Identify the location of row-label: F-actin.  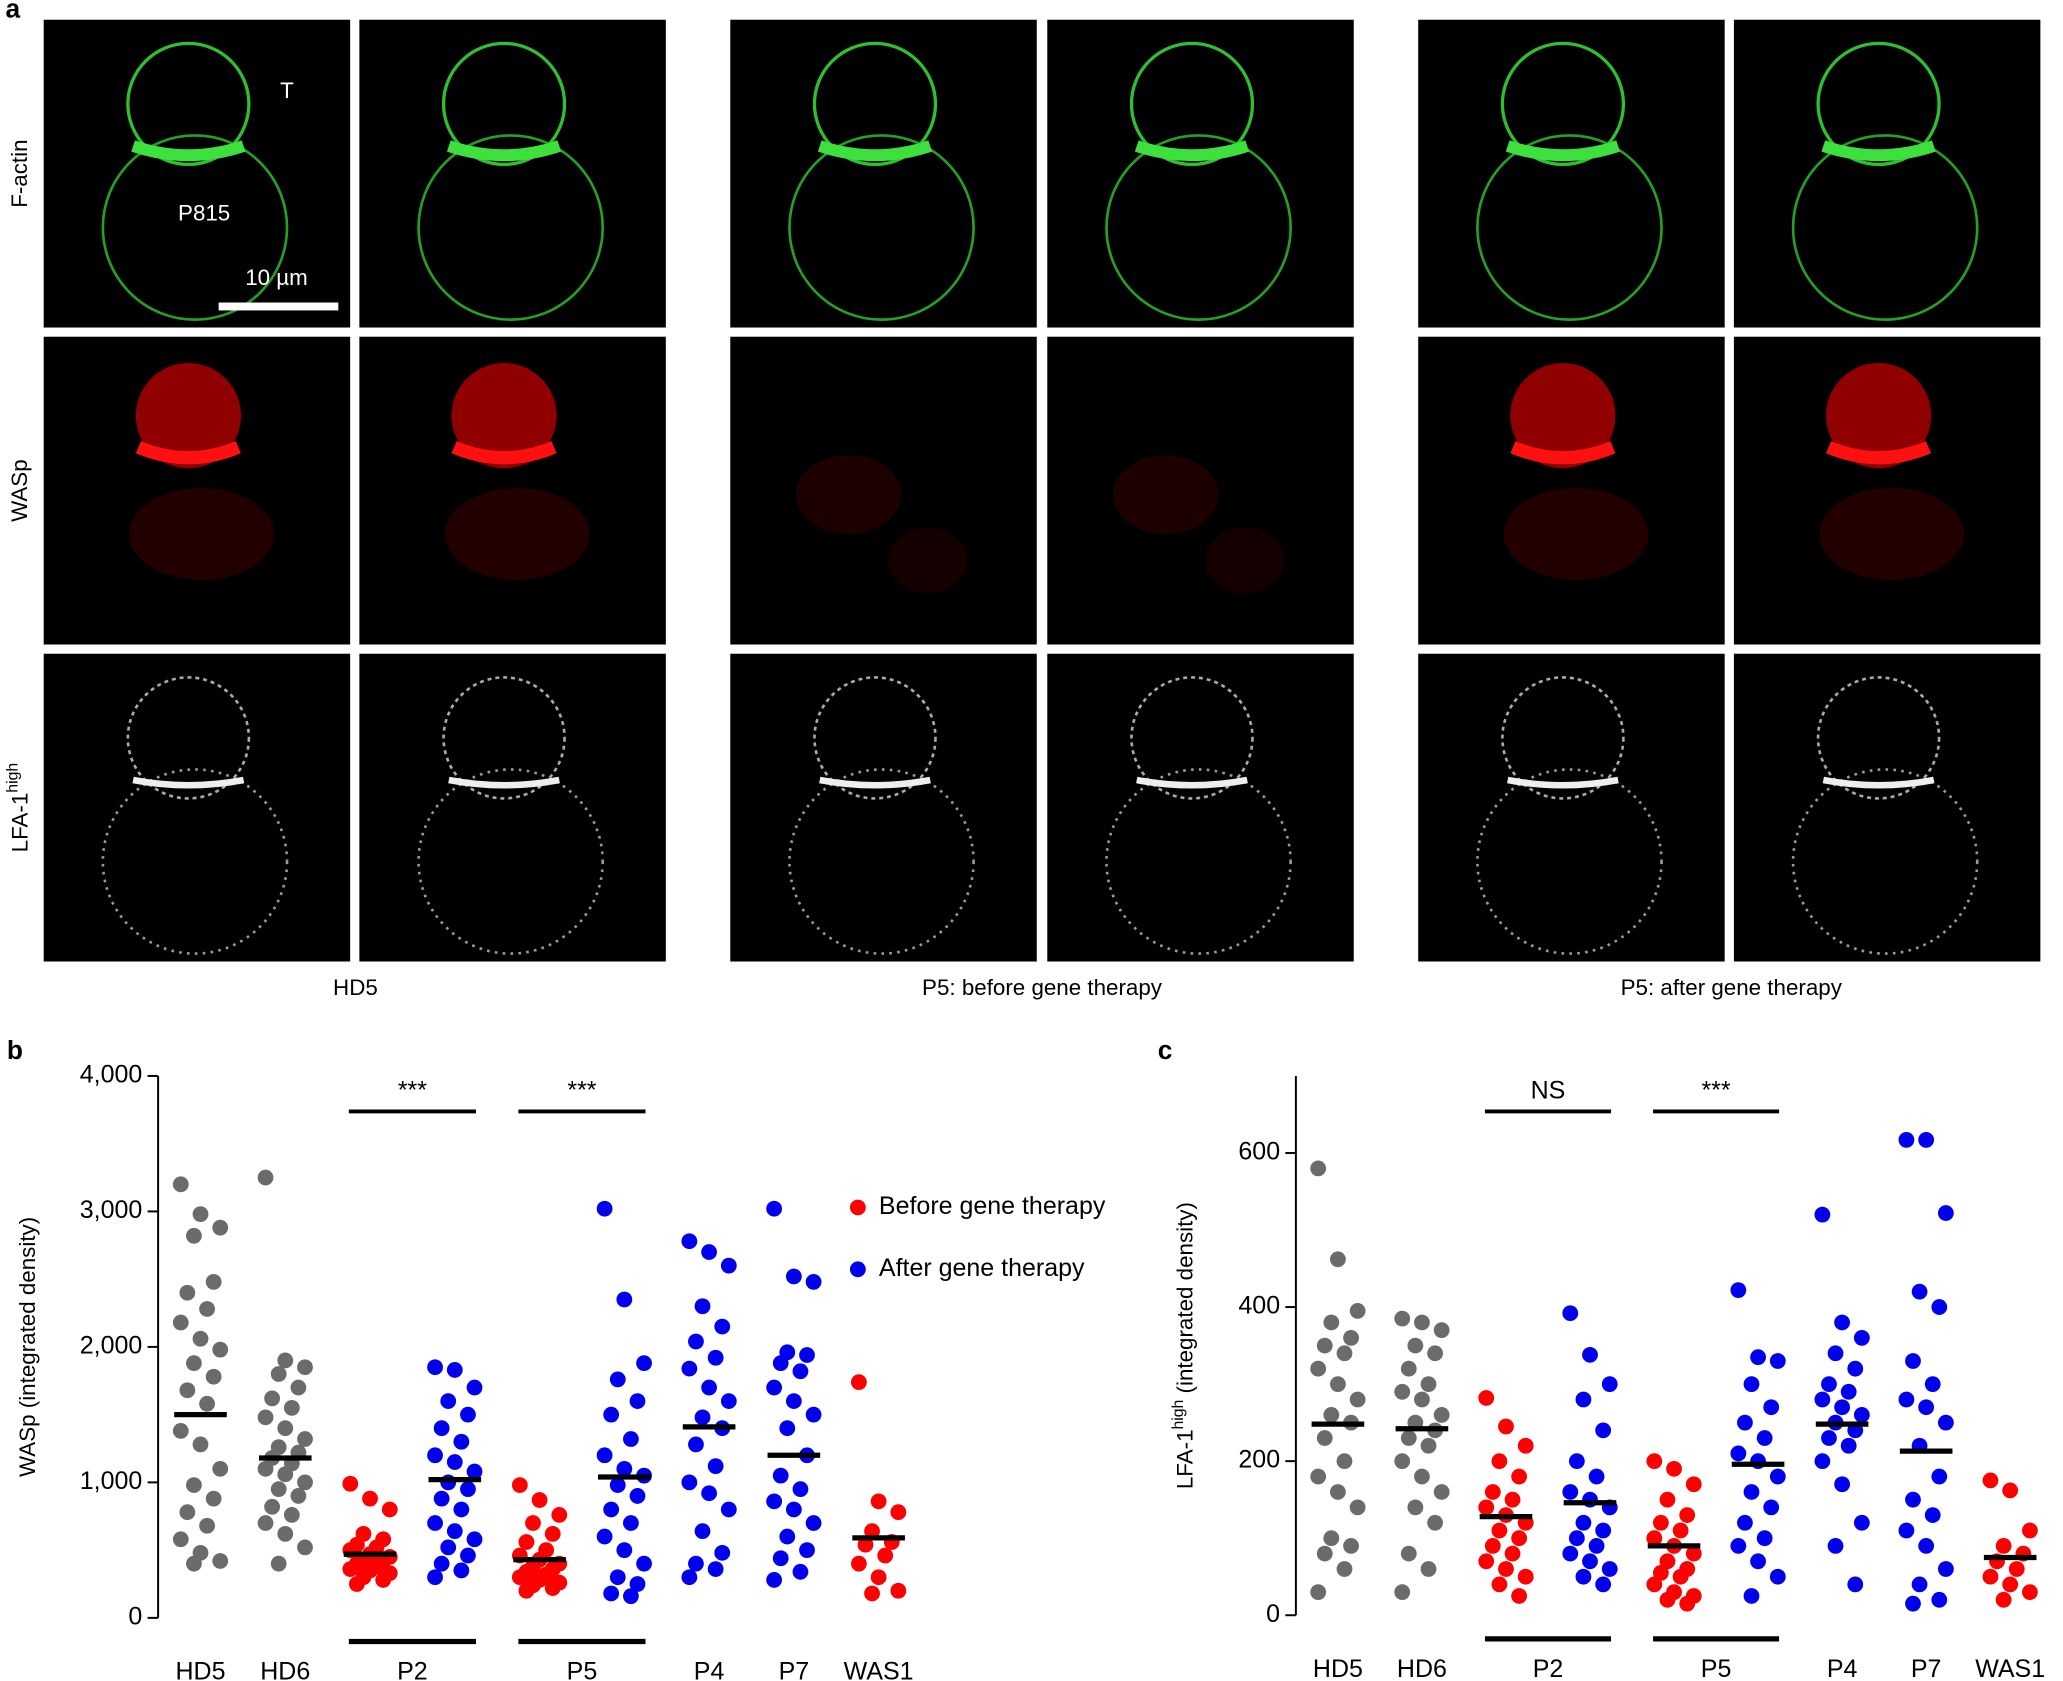
(19, 173).